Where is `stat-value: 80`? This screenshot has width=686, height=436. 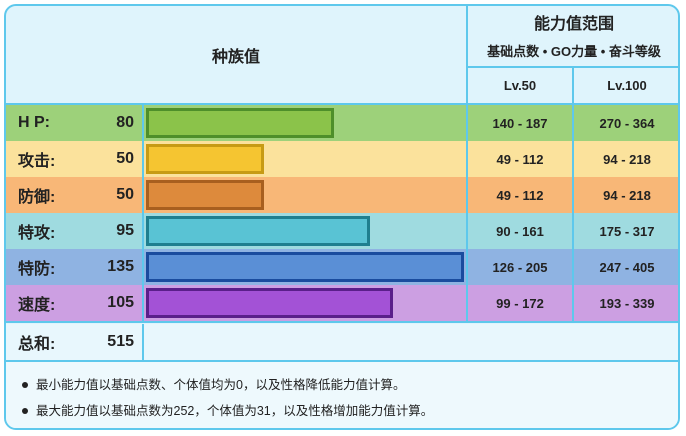 stat-value: 80 is located at coordinates (113, 123).